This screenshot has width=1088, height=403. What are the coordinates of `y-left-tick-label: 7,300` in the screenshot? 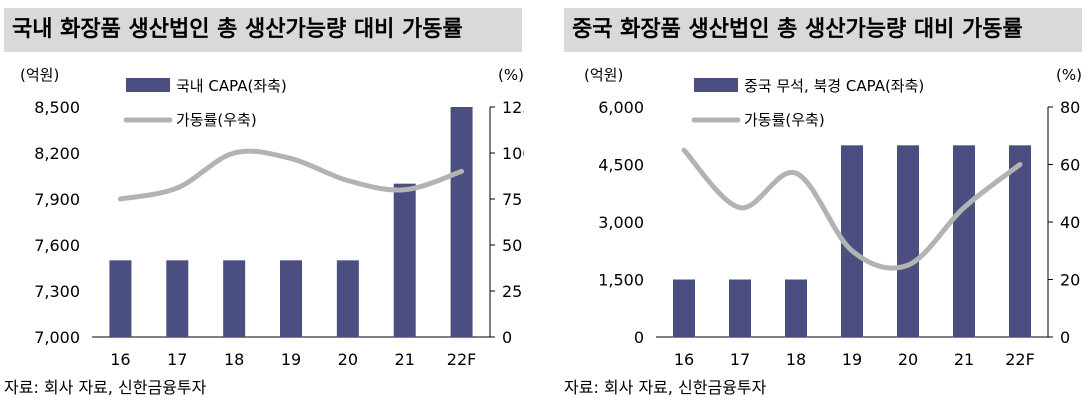 It's located at (57, 291).